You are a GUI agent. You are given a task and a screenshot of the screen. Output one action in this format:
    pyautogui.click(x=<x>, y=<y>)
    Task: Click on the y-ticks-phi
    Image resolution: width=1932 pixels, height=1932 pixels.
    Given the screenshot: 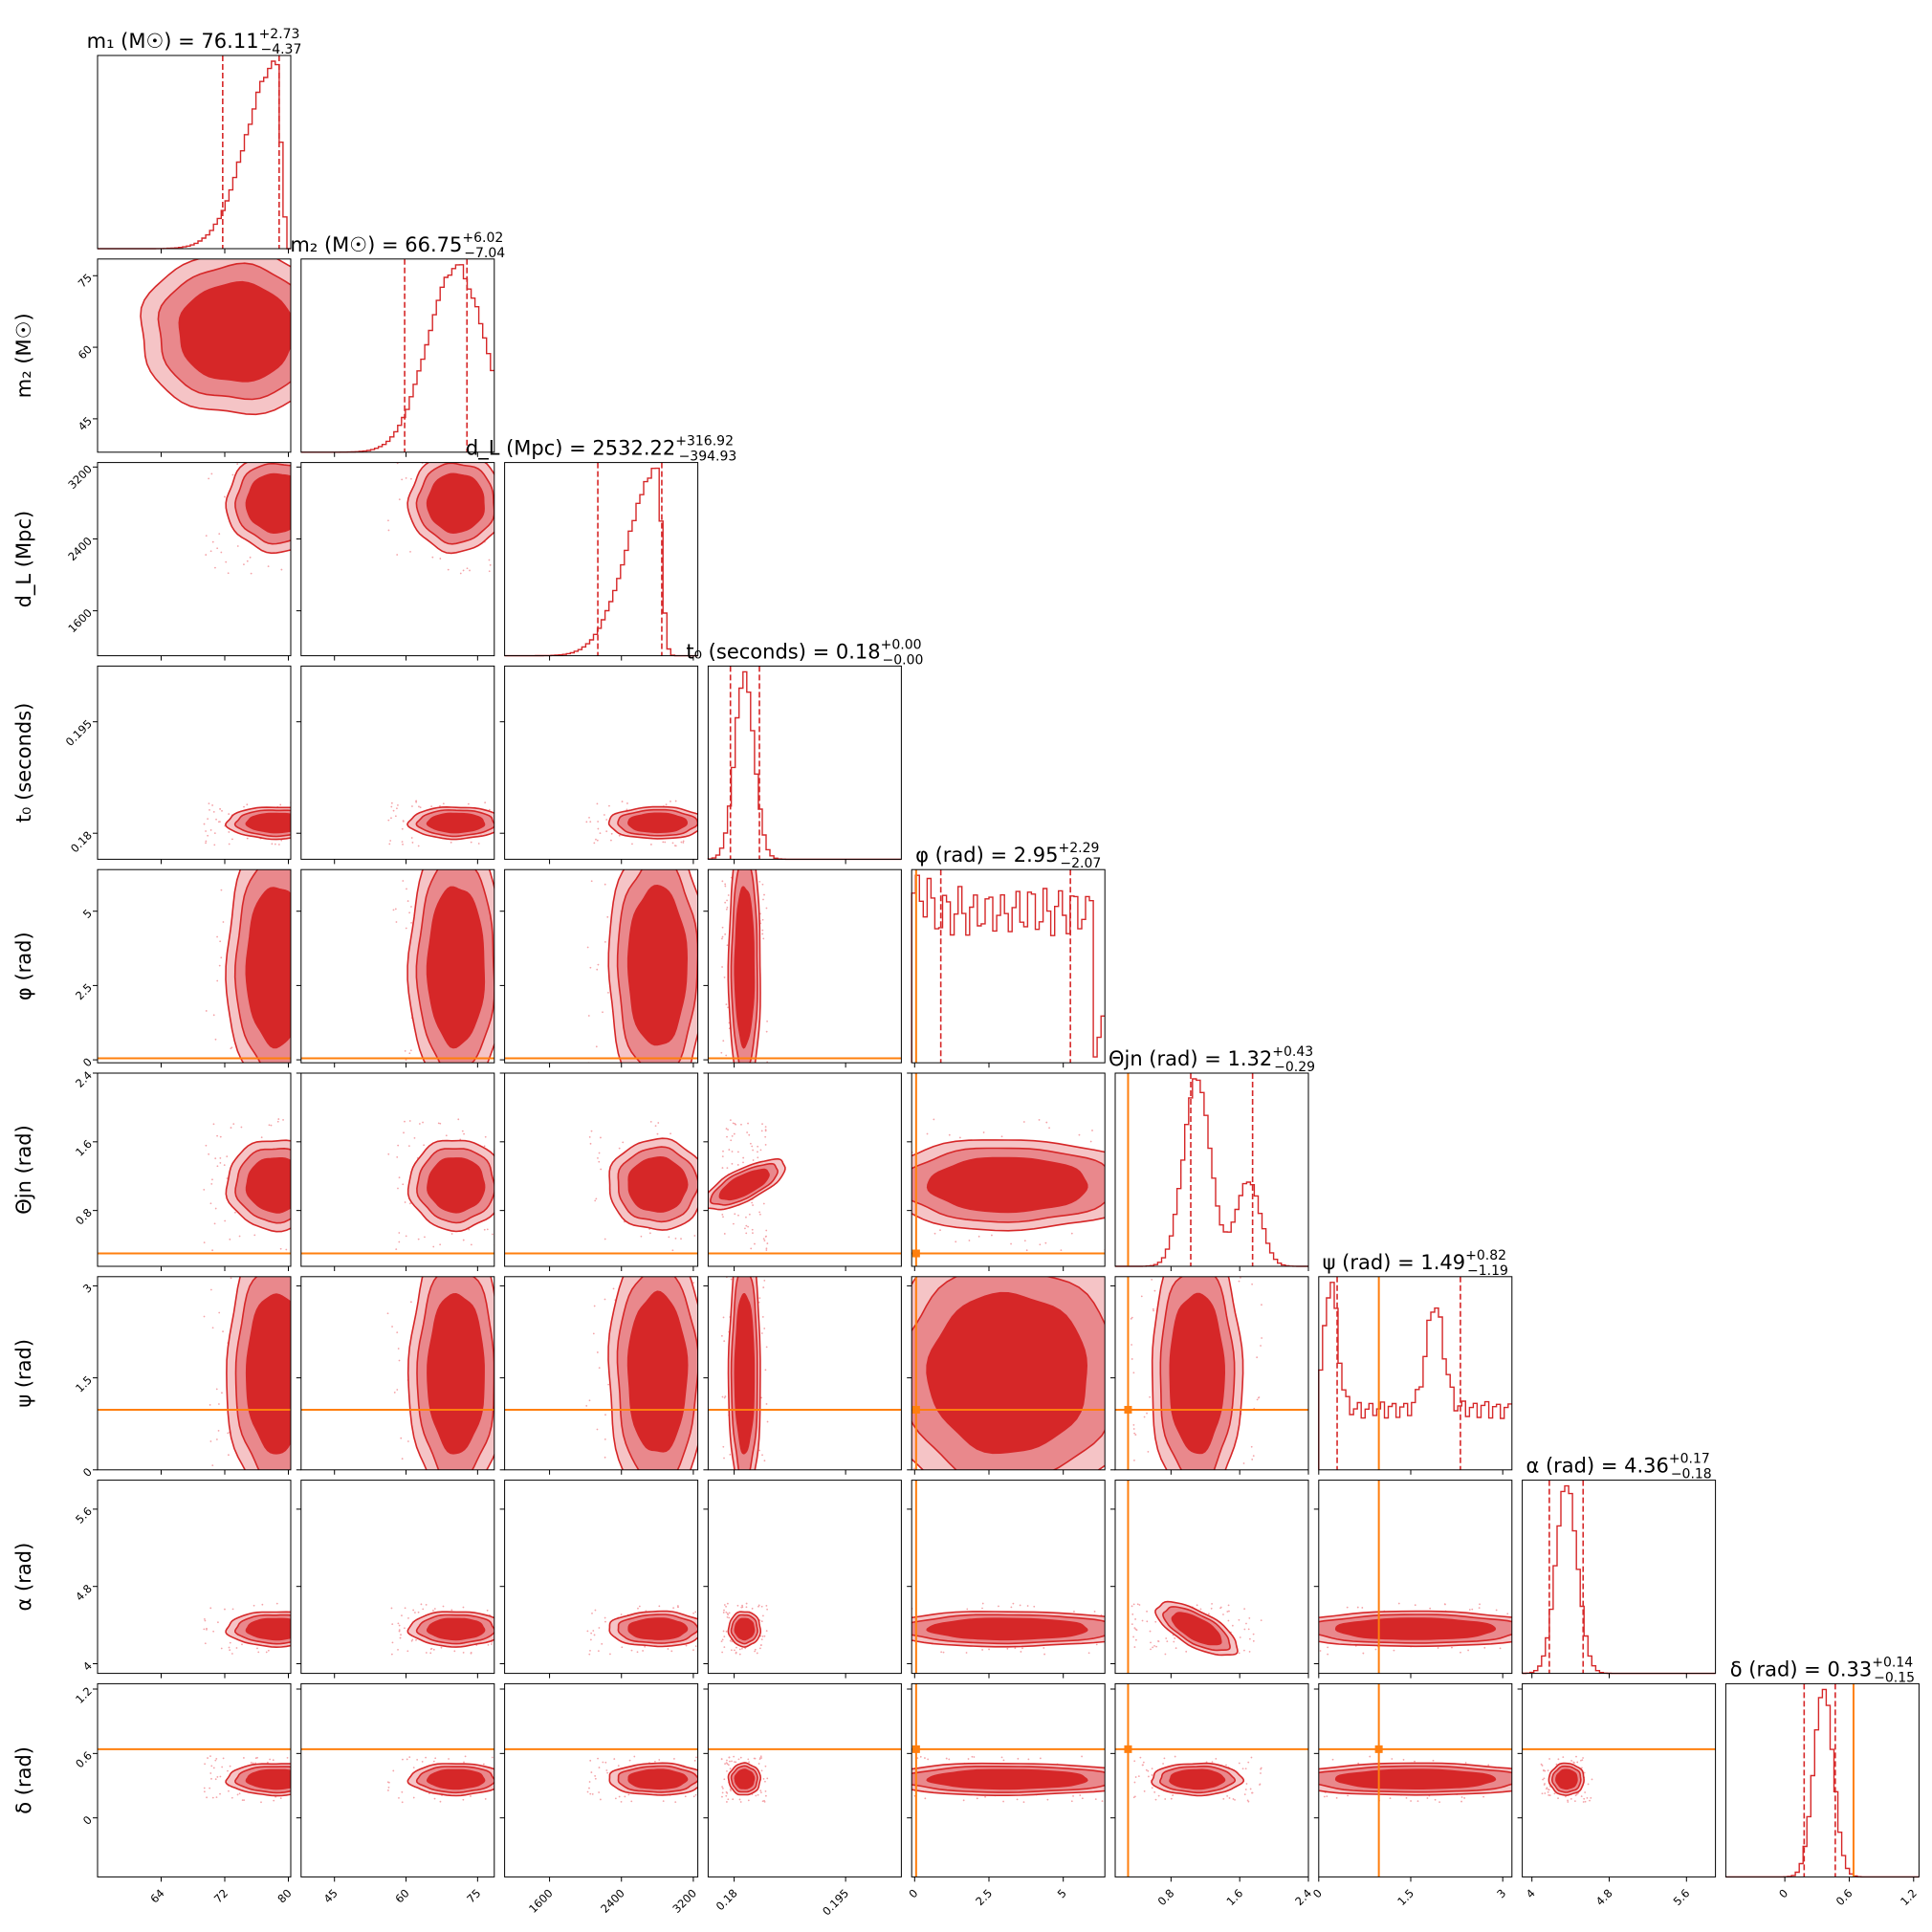 What is the action you would take?
    pyautogui.click(x=298, y=986)
    